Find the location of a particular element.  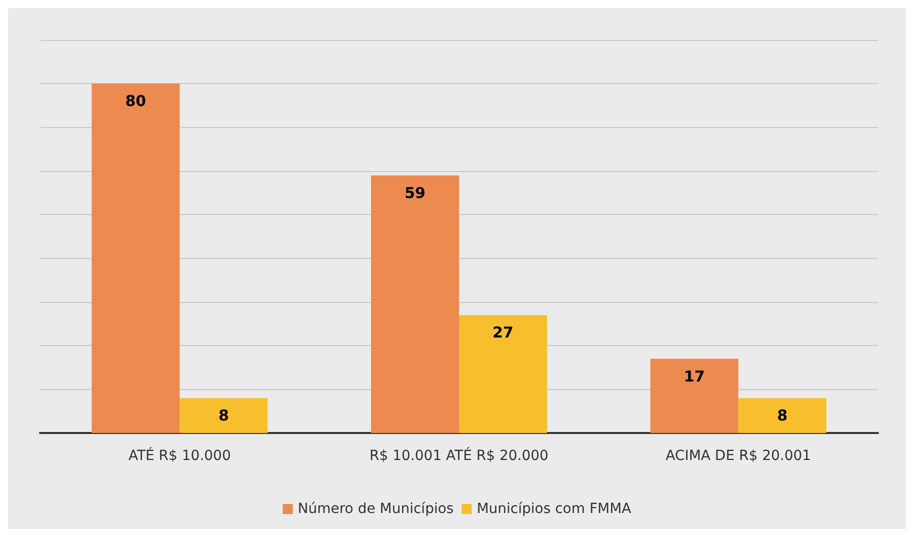

data-label: 80 is located at coordinates (135, 101).